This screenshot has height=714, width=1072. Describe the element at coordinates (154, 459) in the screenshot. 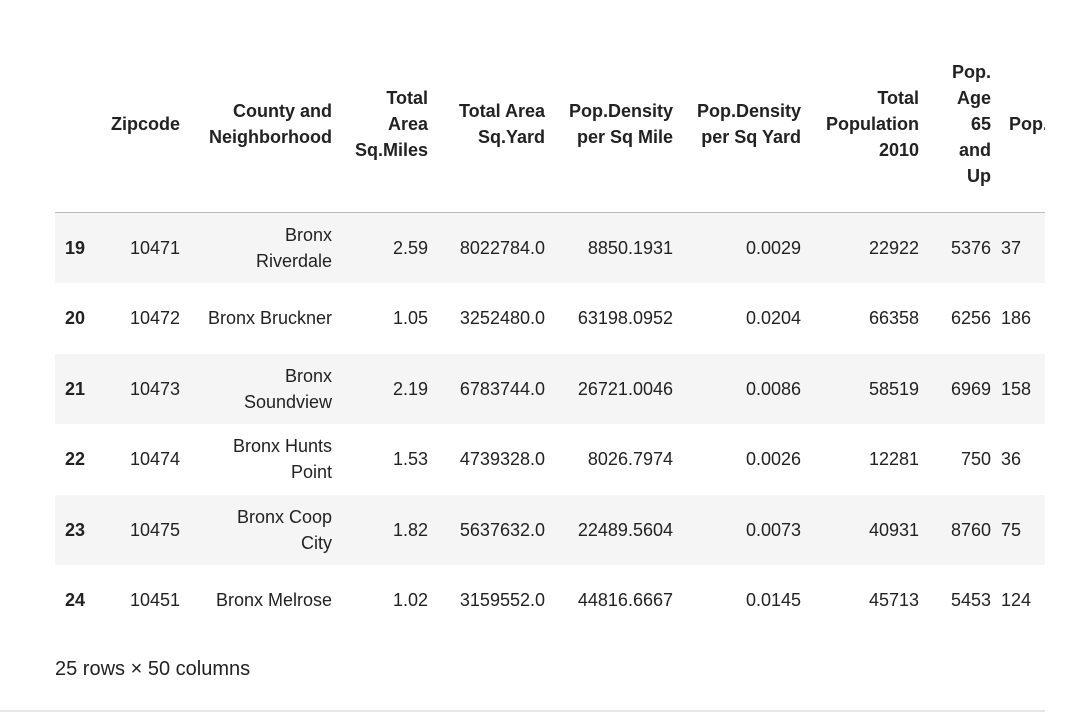

I see `table-cell: 10474` at that location.